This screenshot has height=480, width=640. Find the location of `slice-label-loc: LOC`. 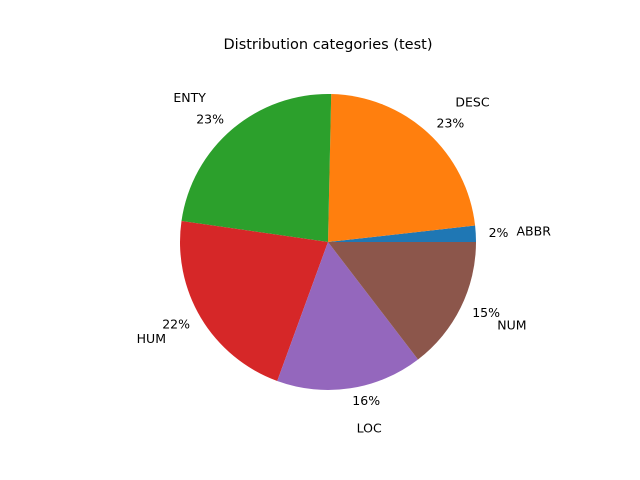

slice-label-loc: LOC is located at coordinates (369, 428).